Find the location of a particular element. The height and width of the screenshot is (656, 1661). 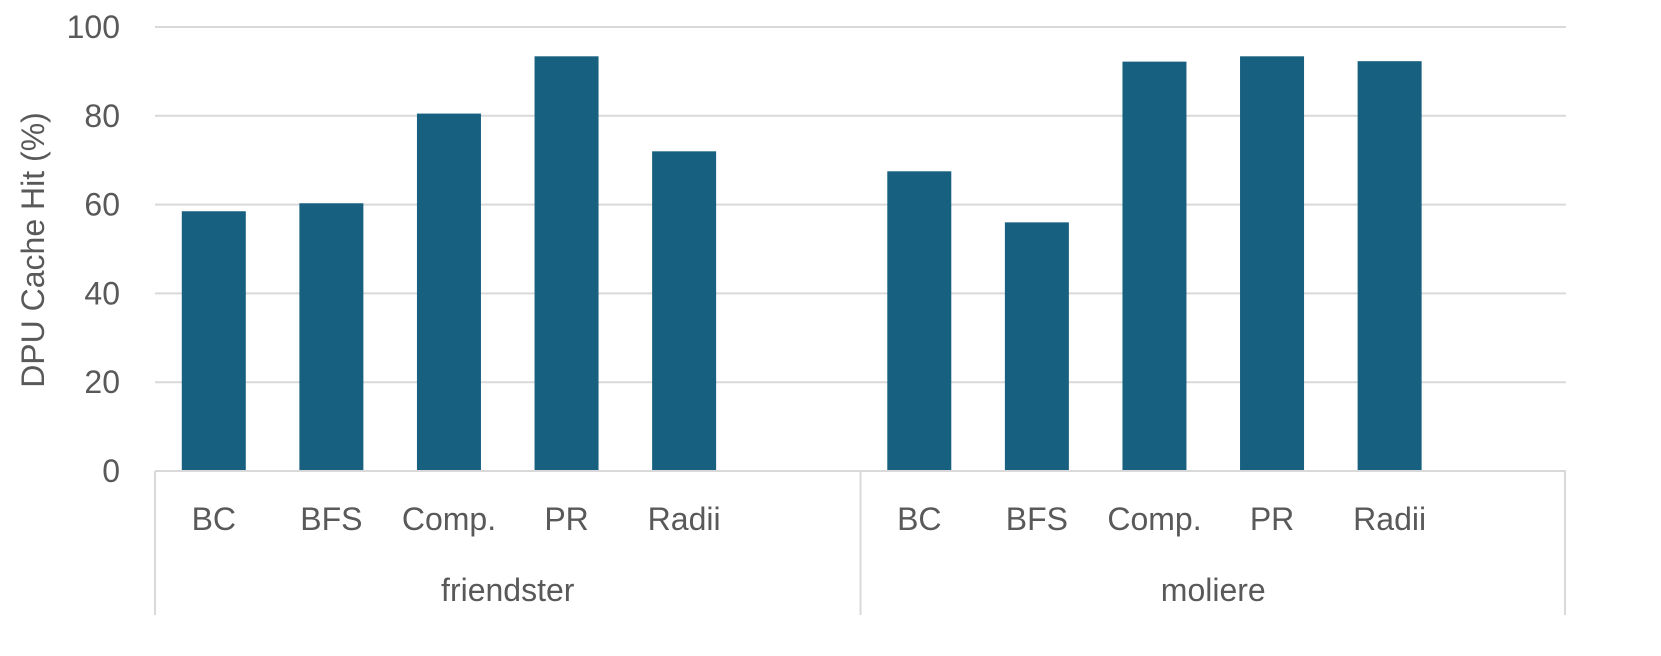

y-tick-label: 80 is located at coordinates (102, 116).